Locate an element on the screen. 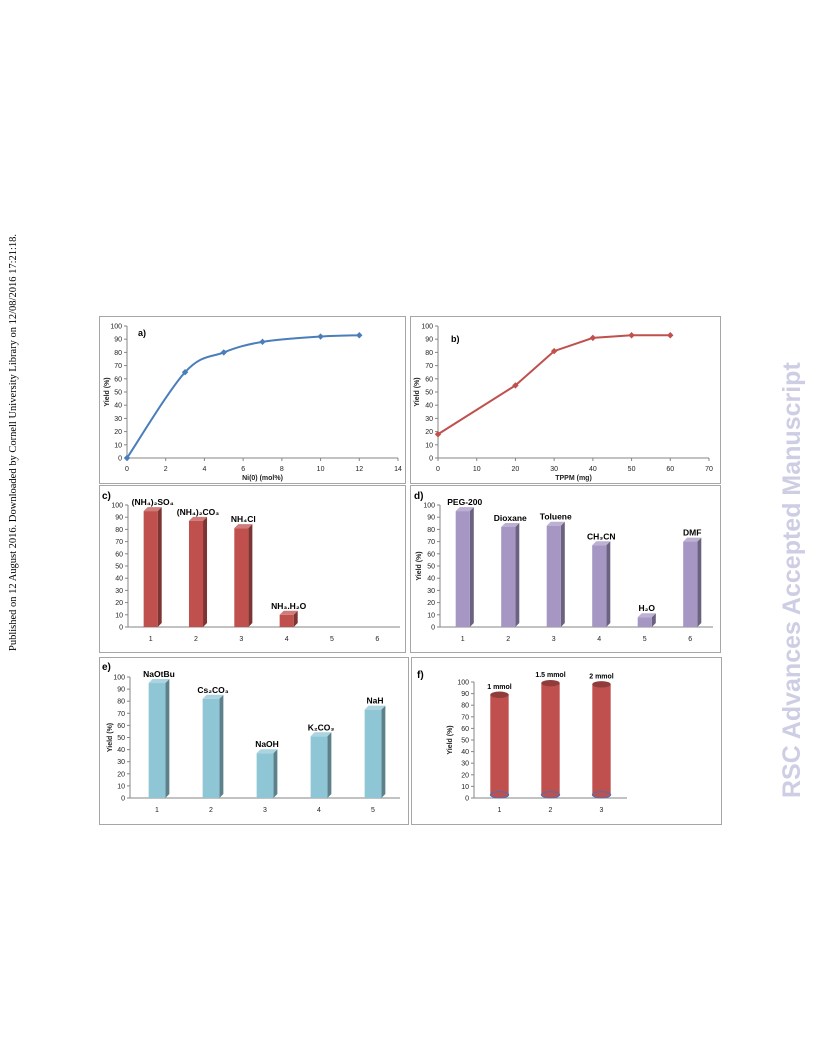 This screenshot has height=1056, width=816. bar-data-label: Toluene is located at coordinates (556, 517).